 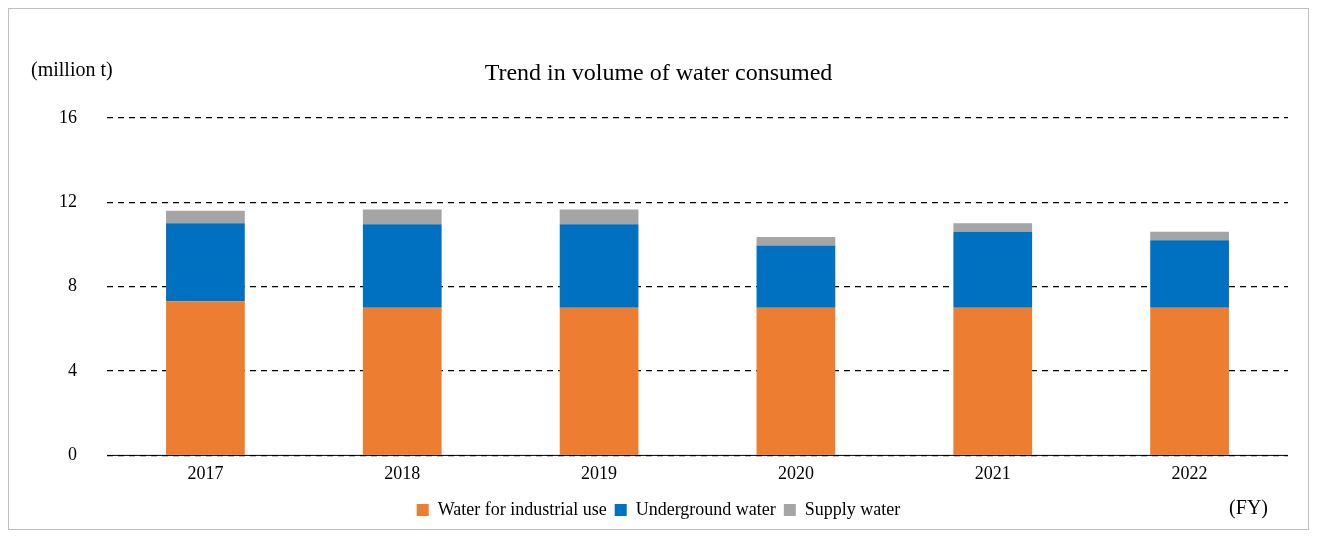 I want to click on x-tick-label: 2019, so click(x=599, y=472).